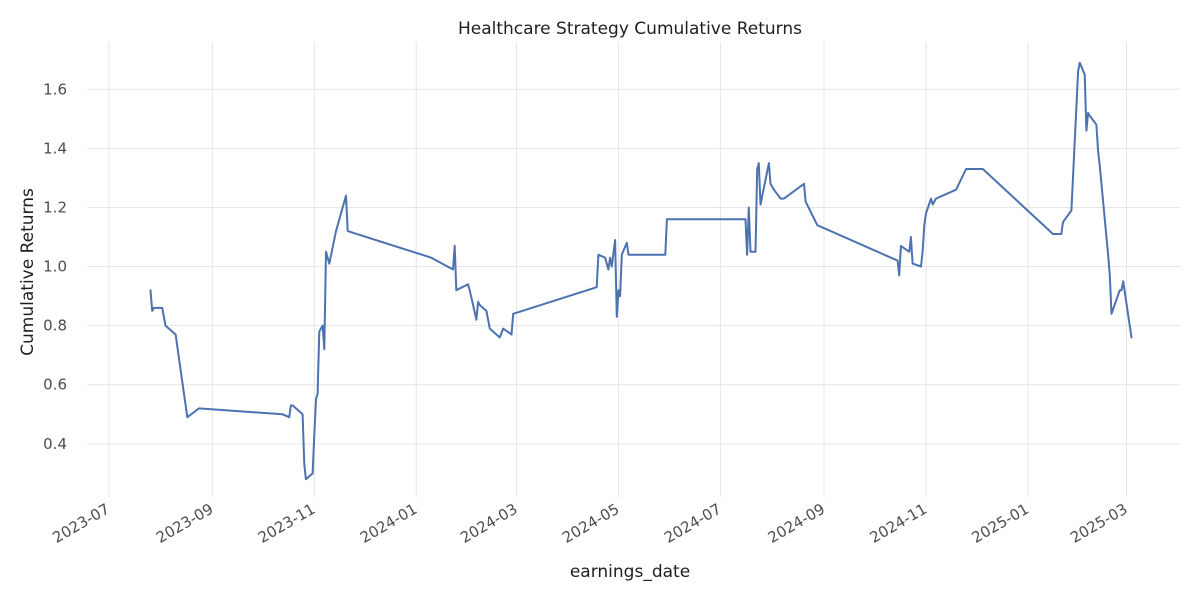 This screenshot has width=1200, height=600. What do you see at coordinates (28, 272) in the screenshot?
I see `y-axis-label: Cumulative Returns` at bounding box center [28, 272].